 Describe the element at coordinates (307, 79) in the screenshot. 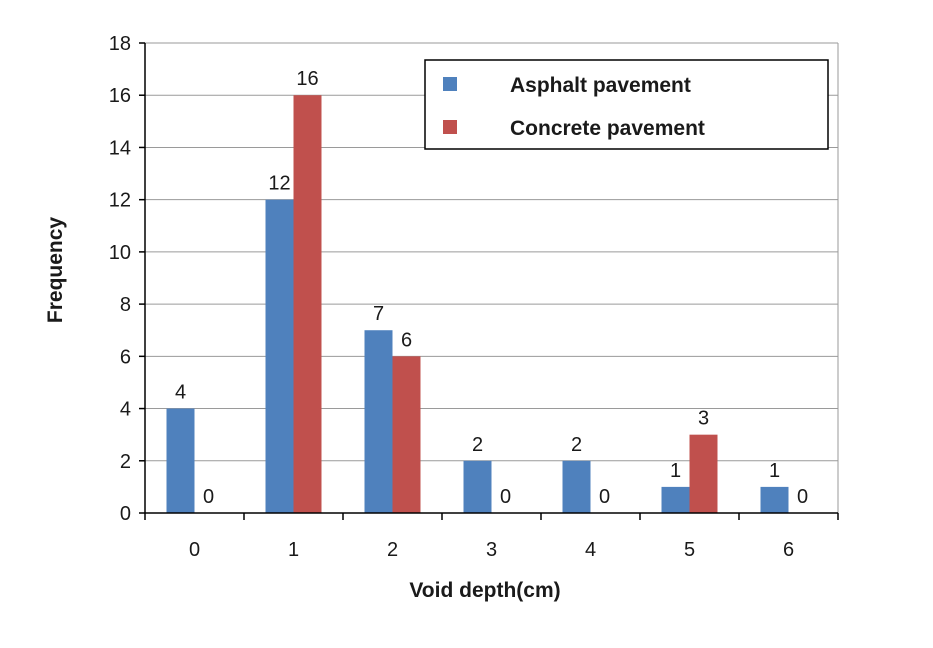

I see `data-label: 16` at that location.